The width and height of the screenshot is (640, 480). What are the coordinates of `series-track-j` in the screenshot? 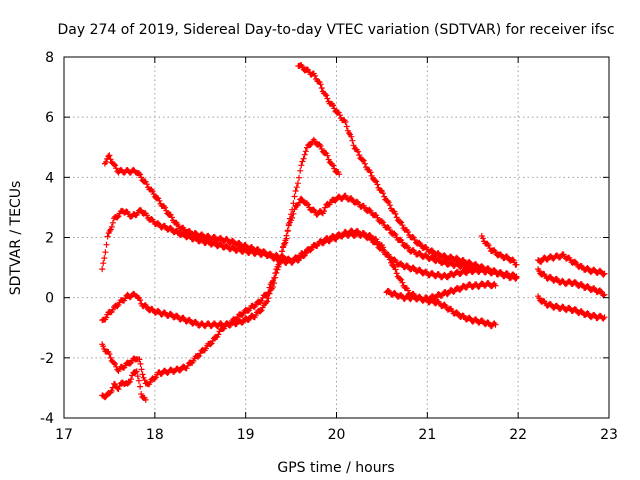 It's located at (571, 282).